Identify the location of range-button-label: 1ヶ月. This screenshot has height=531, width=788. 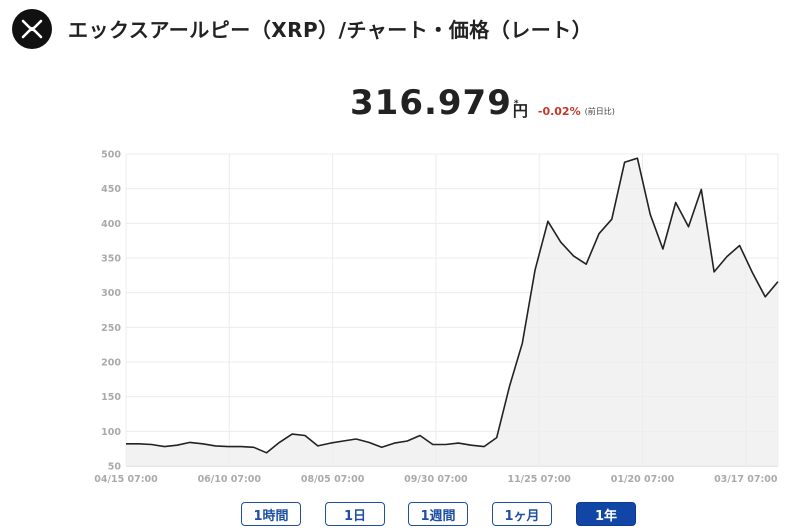
(522, 516).